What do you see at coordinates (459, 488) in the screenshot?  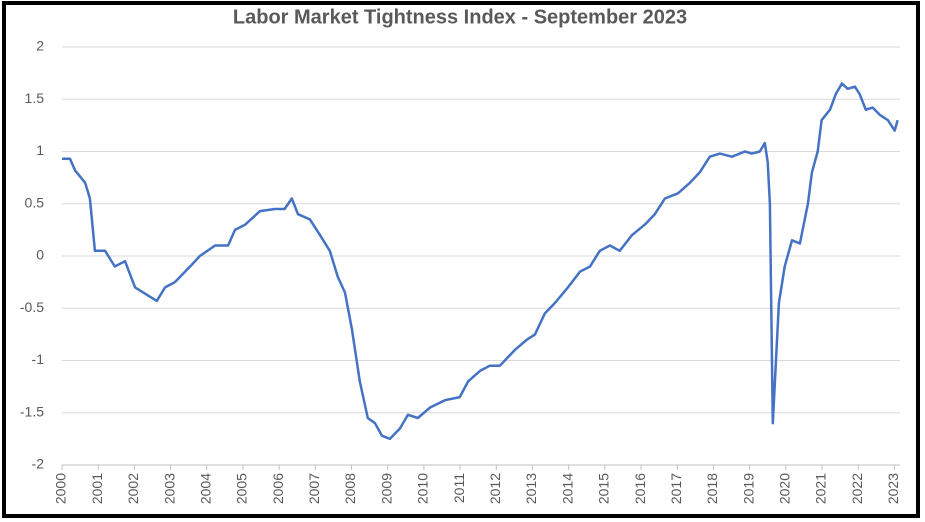 I see `x-tick-label: 2011` at bounding box center [459, 488].